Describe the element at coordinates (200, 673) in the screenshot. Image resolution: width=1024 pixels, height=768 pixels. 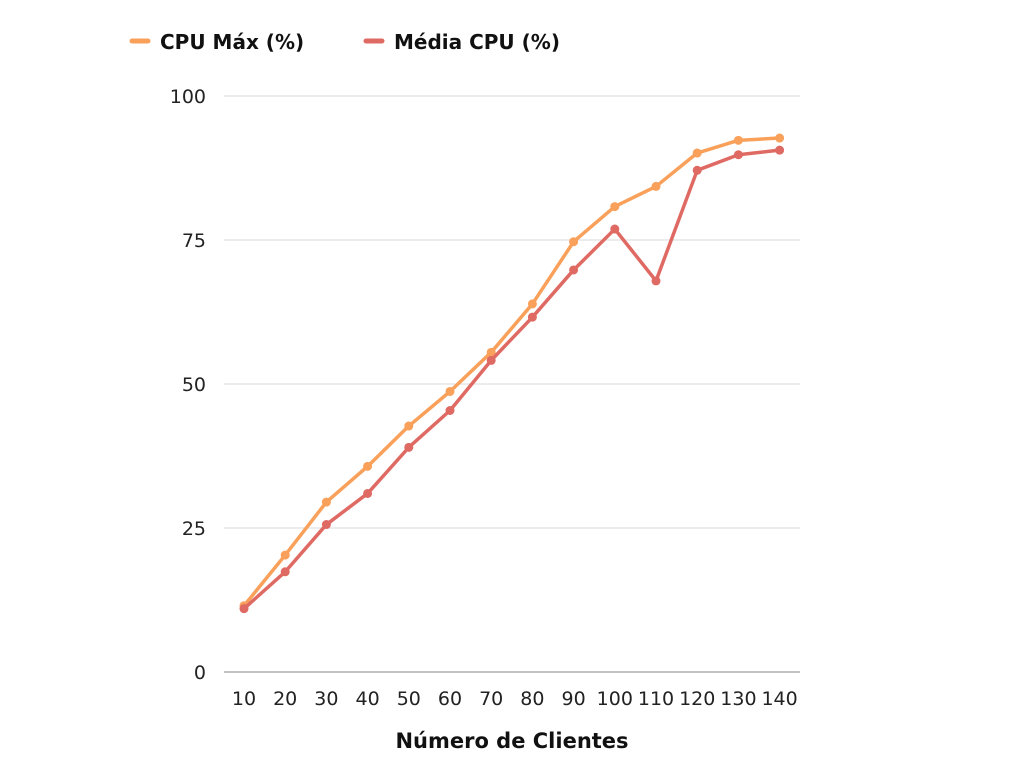
I see `y-tick-label: 0` at that location.